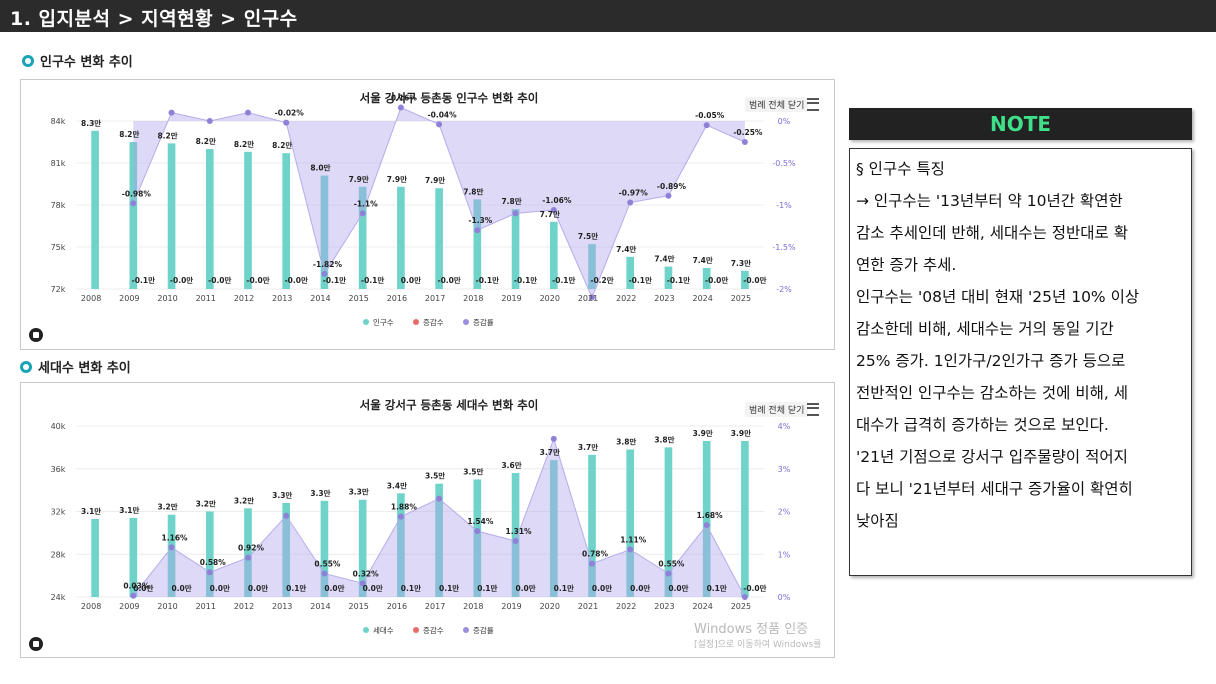 Image resolution: width=1216 pixels, height=684 pixels. What do you see at coordinates (550, 298) in the screenshot?
I see `x-tick-label: 2020` at bounding box center [550, 298].